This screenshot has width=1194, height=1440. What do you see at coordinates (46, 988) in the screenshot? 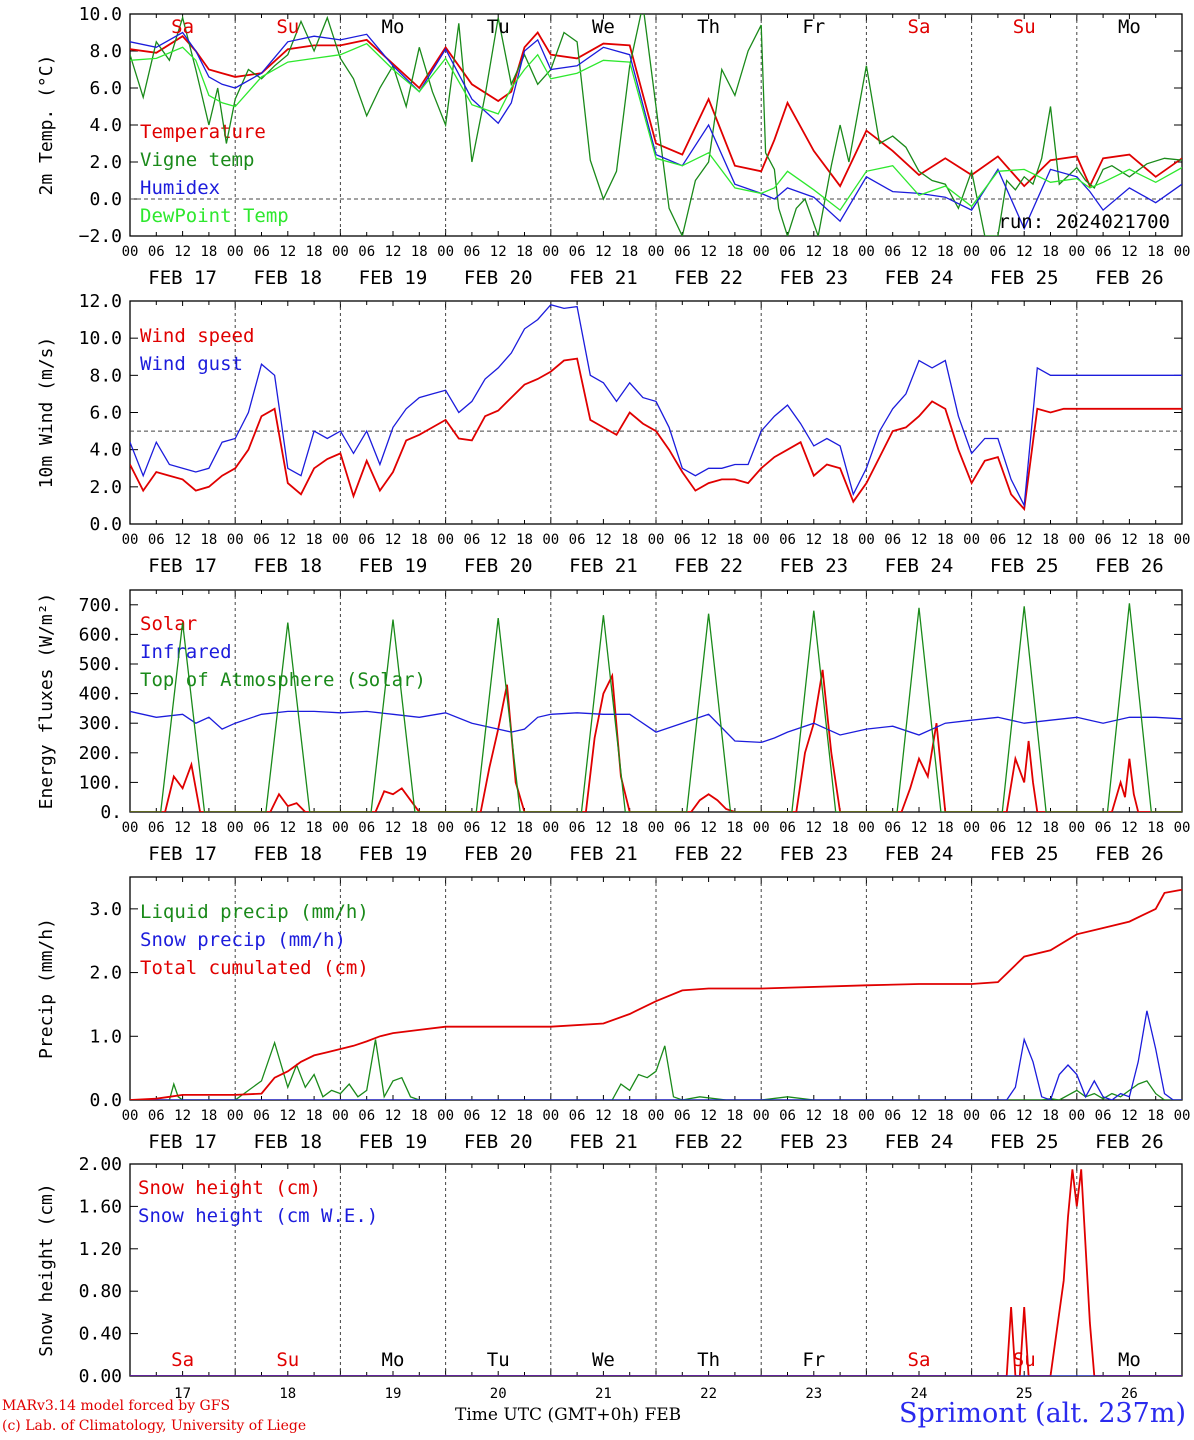
I see `y-axis-label: Precip (mm/h)` at bounding box center [46, 988].